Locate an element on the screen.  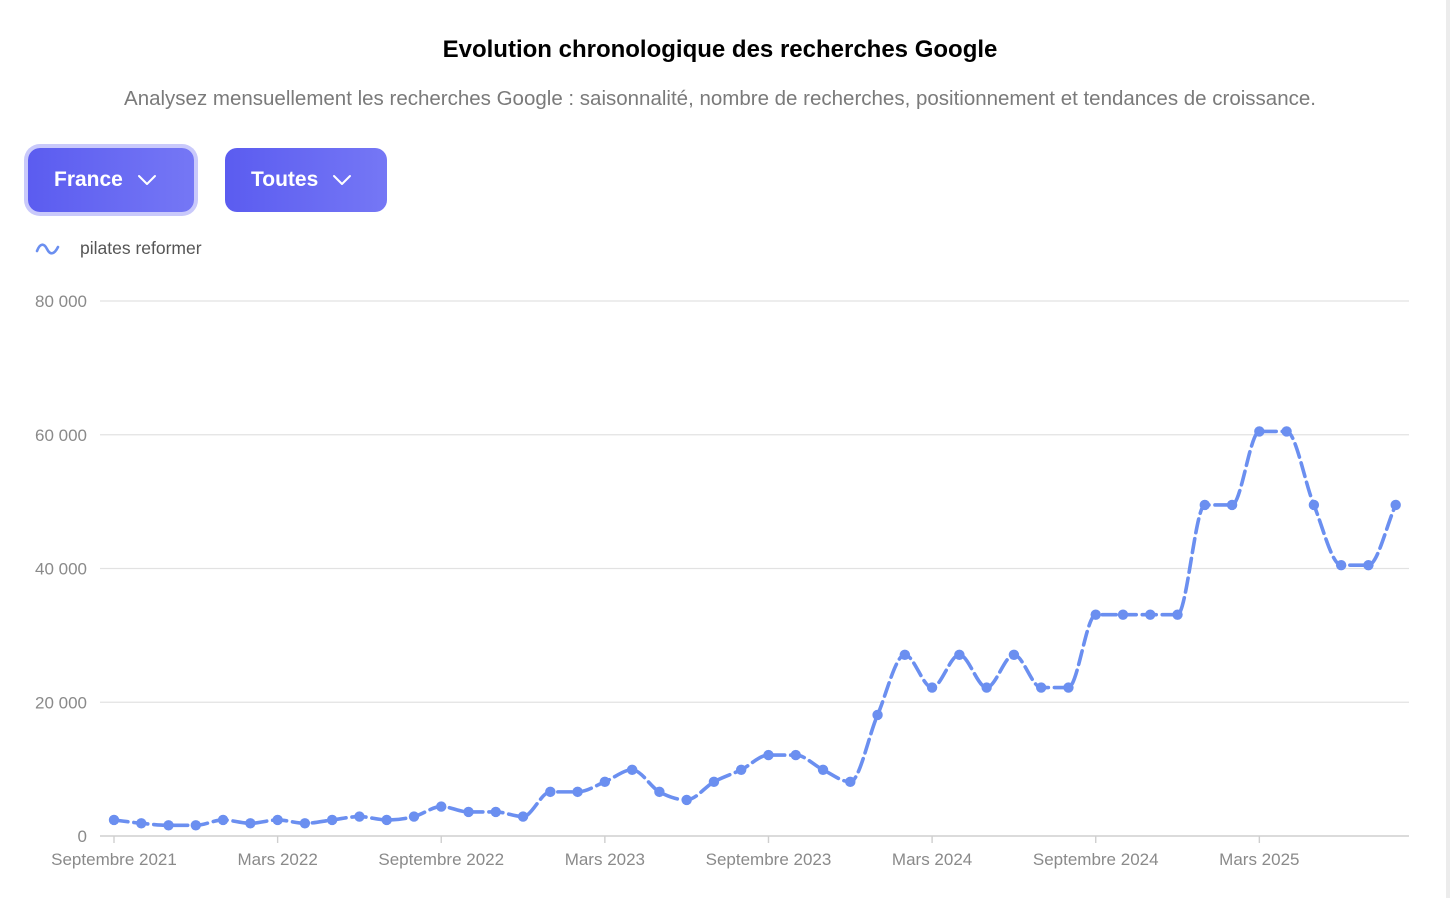
y-tick-label: 80 000 is located at coordinates (61, 301).